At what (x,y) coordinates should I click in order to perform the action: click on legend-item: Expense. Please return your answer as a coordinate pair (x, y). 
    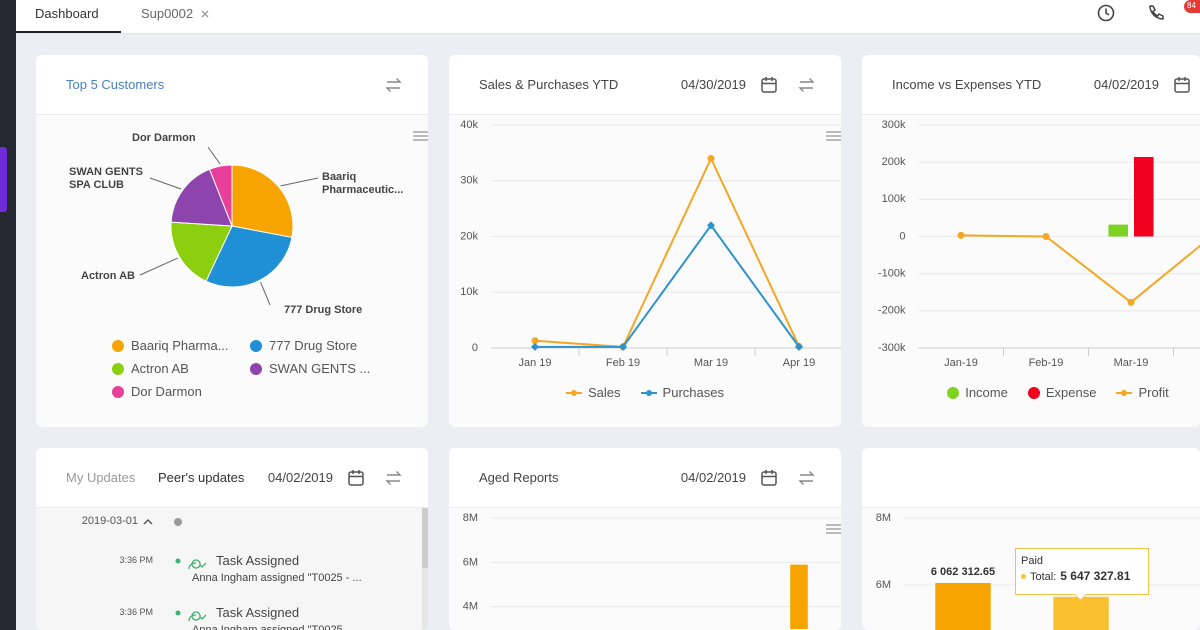
    Looking at the image, I should click on (1061, 392).